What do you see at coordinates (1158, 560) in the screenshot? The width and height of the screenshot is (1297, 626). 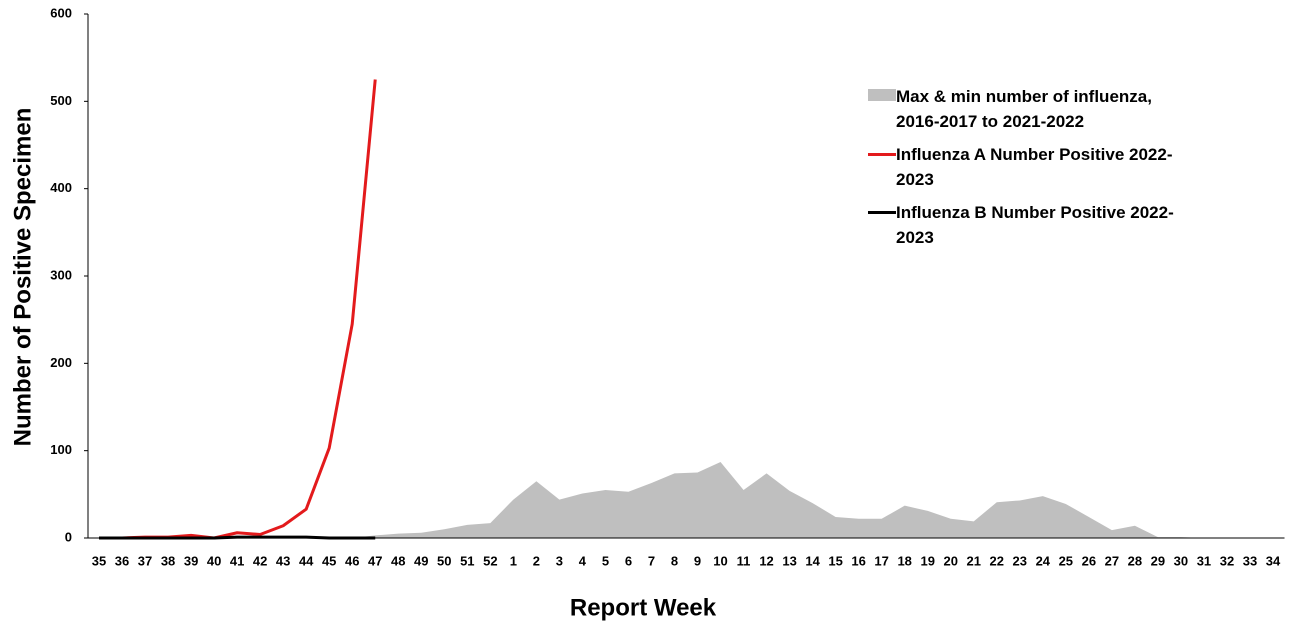 I see `x-tick-label: 29` at bounding box center [1158, 560].